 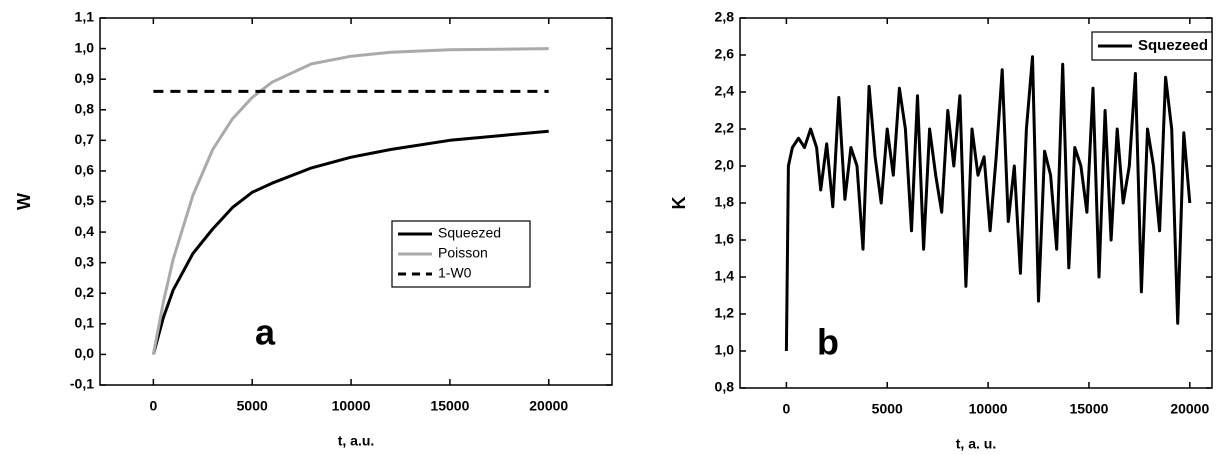 I want to click on x-axis-label: t, a.u., so click(x=356, y=441).